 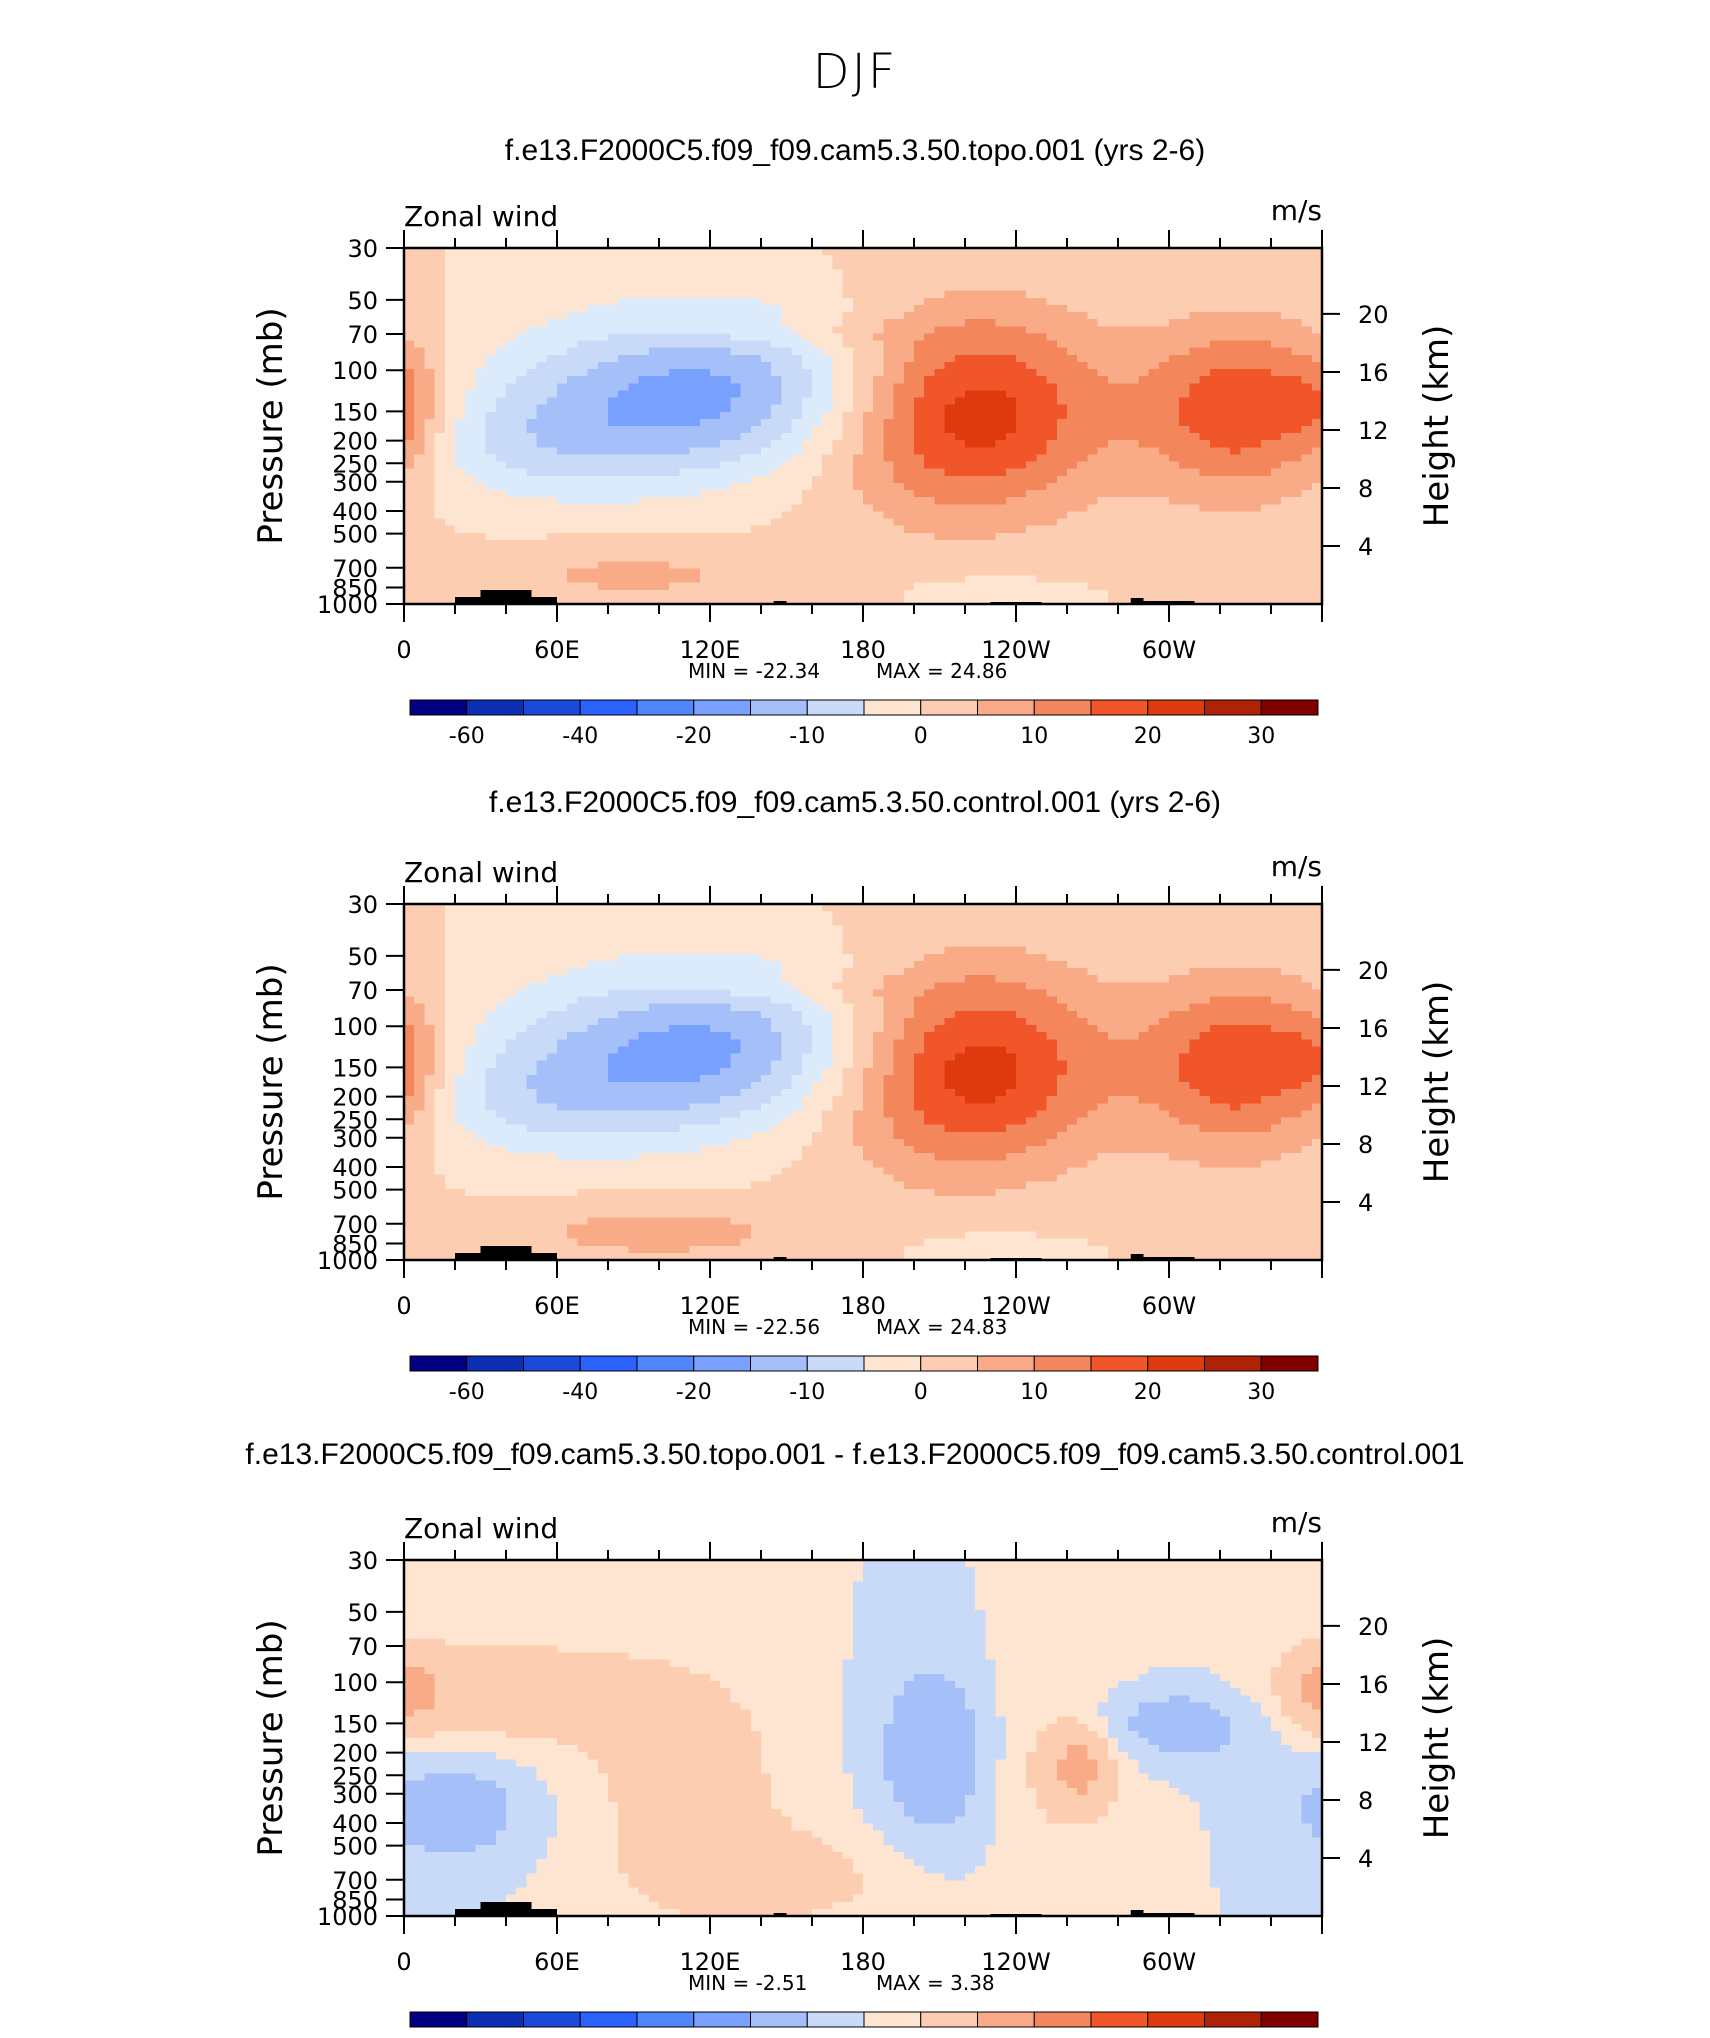 I want to click on x-tick-label: 120E, so click(x=710, y=650).